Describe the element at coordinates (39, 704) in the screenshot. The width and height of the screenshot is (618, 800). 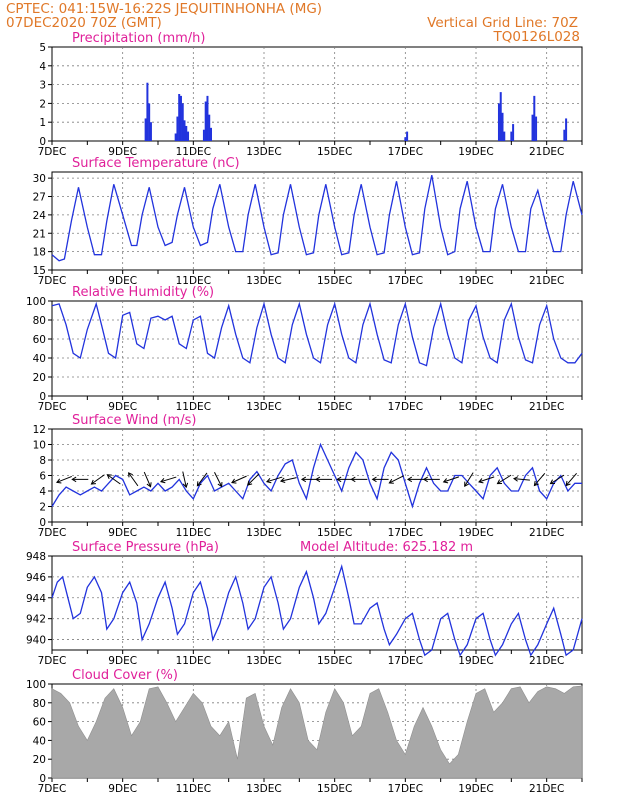
I see `cloud-ytick-label: 80` at that location.